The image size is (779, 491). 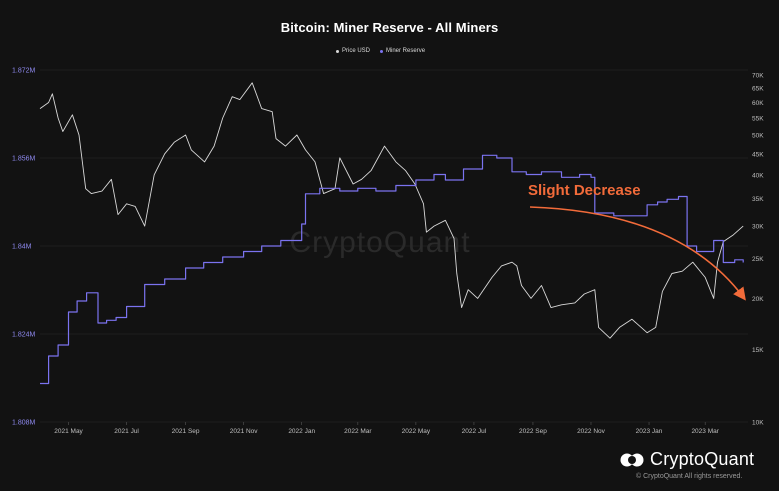 What do you see at coordinates (126, 431) in the screenshot?
I see `x-axis-tick-label: 2021 Jul` at bounding box center [126, 431].